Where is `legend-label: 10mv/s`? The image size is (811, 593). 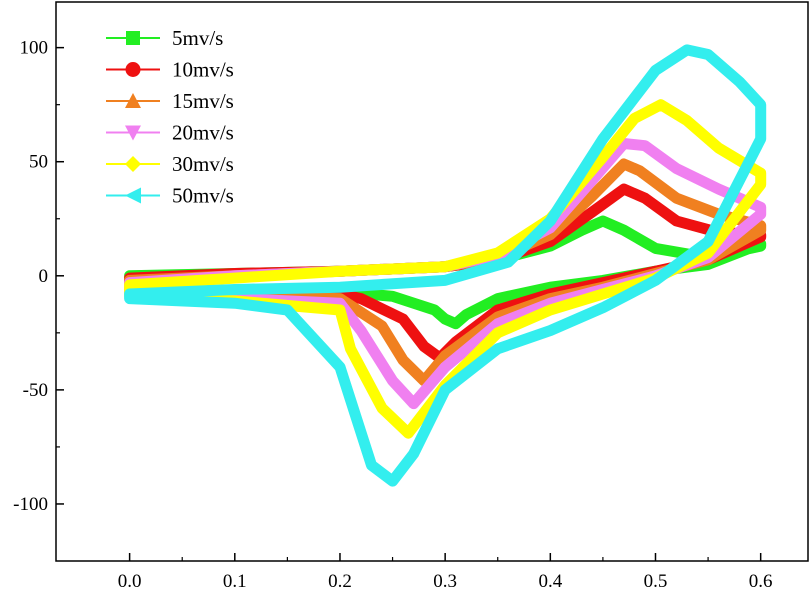
legend-label: 10mv/s is located at coordinates (203, 70).